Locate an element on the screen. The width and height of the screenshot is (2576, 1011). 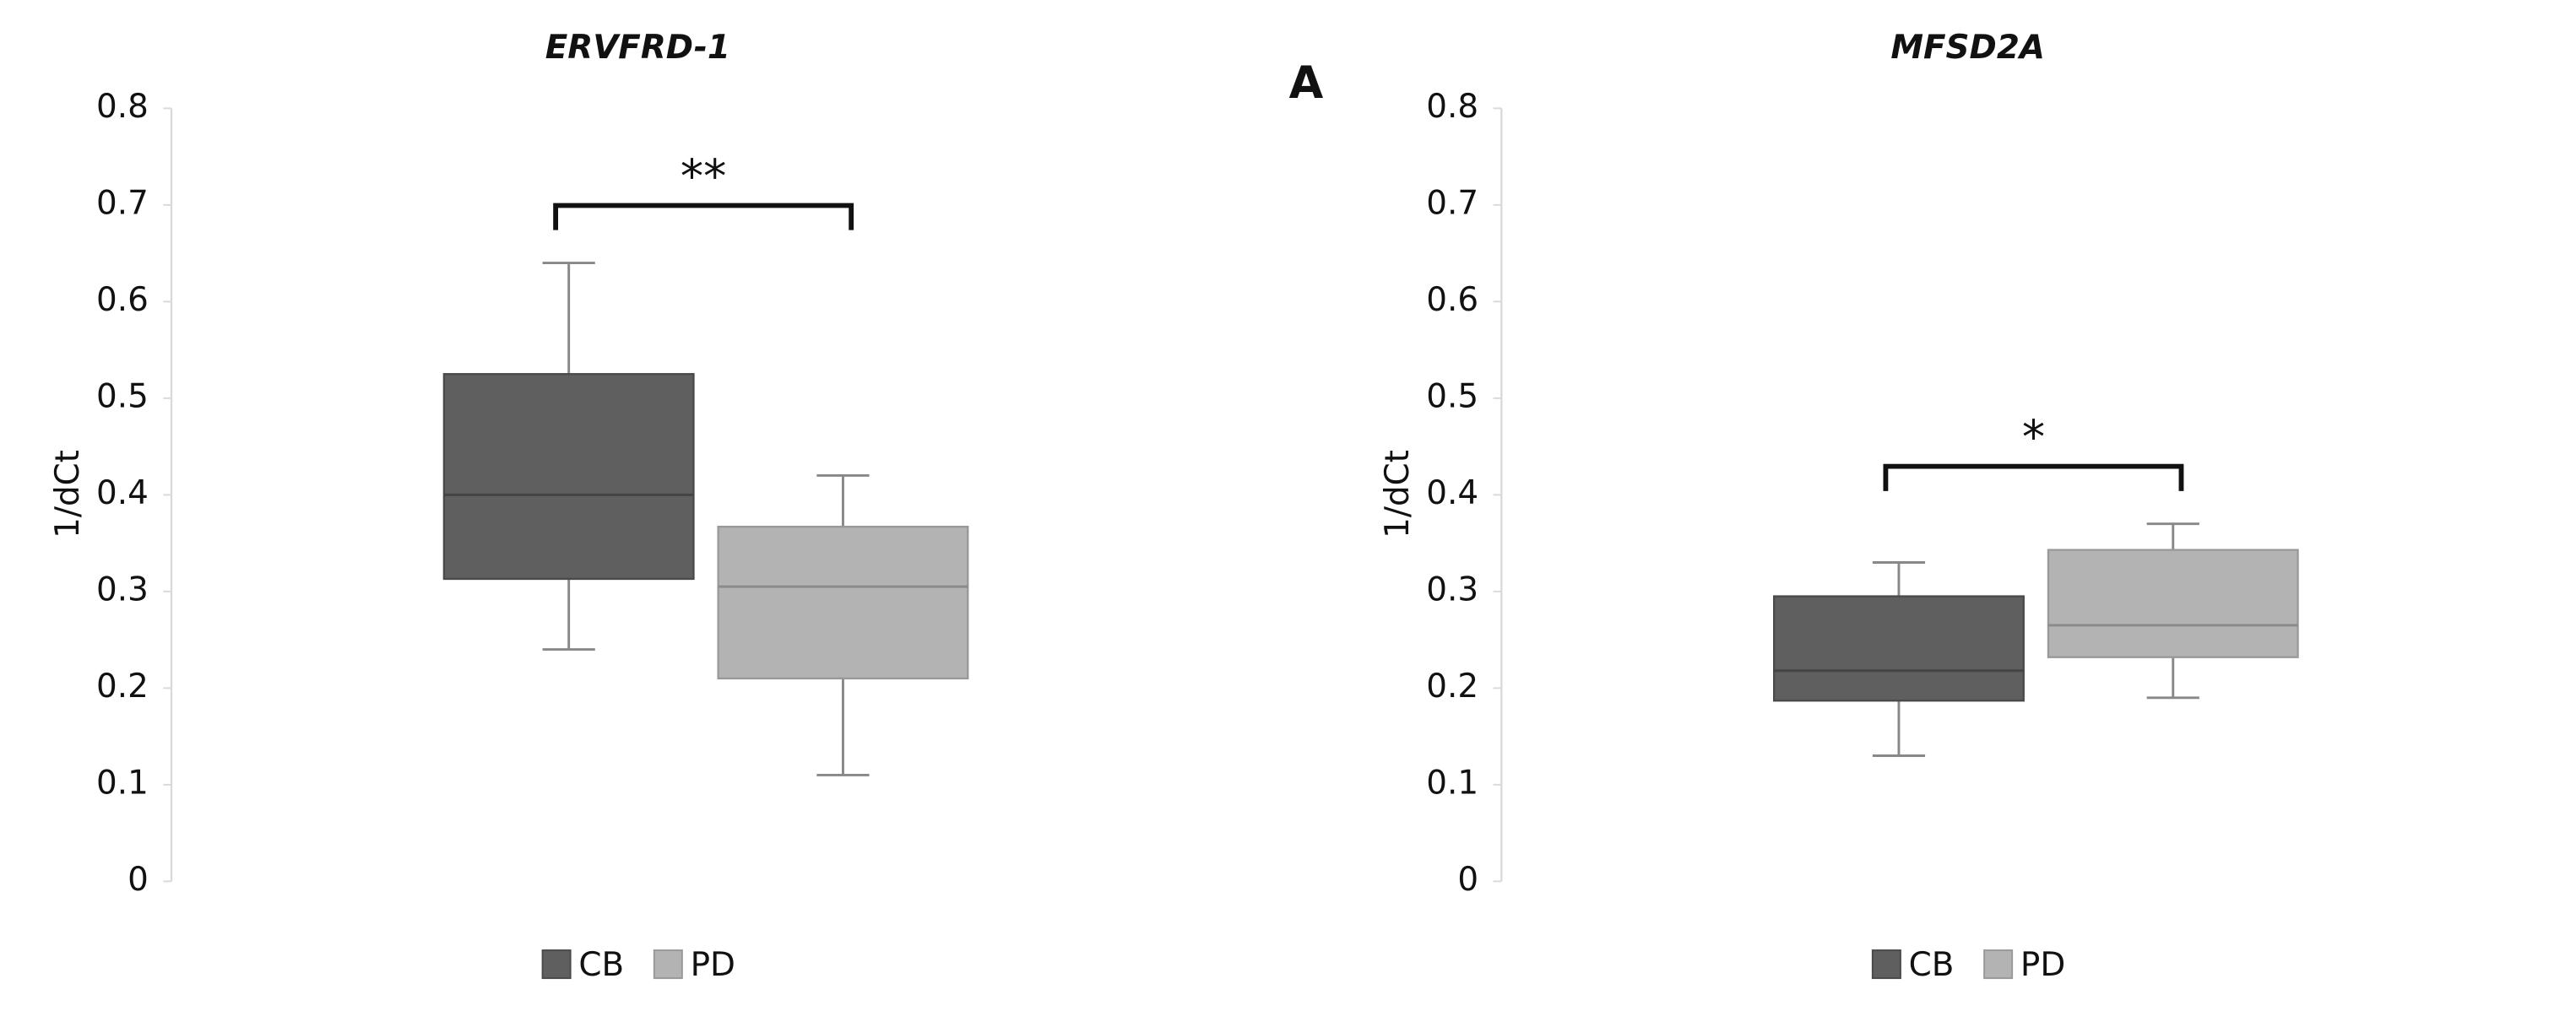
significance-label: * is located at coordinates (2034, 437).